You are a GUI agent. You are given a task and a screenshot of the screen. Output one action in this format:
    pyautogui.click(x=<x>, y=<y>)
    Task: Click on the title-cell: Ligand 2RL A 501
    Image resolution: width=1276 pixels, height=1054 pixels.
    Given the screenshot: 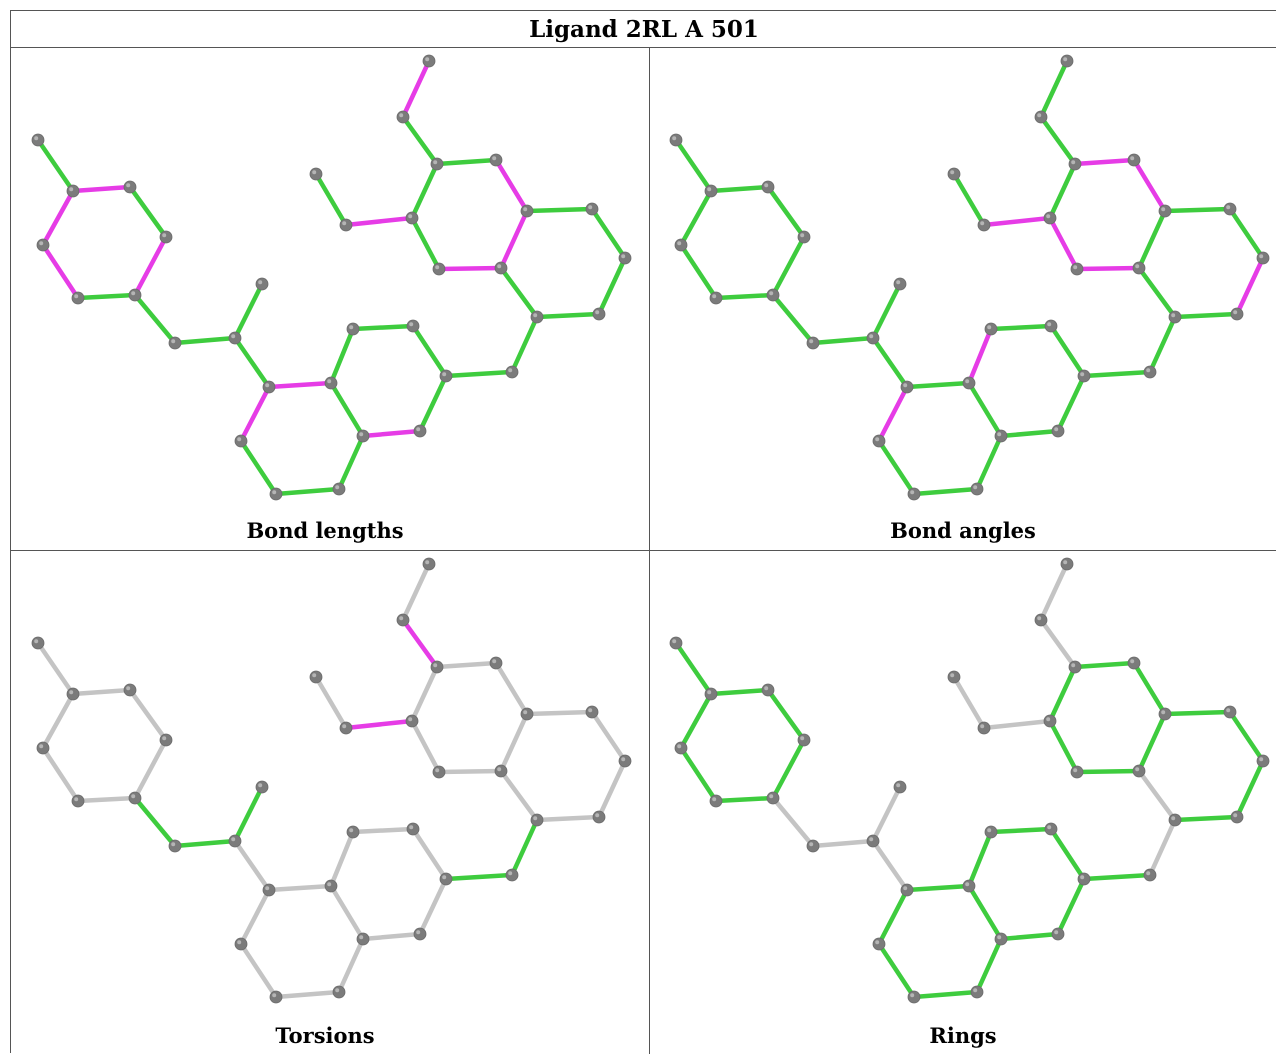 What is the action you would take?
    pyautogui.click(x=643, y=29)
    